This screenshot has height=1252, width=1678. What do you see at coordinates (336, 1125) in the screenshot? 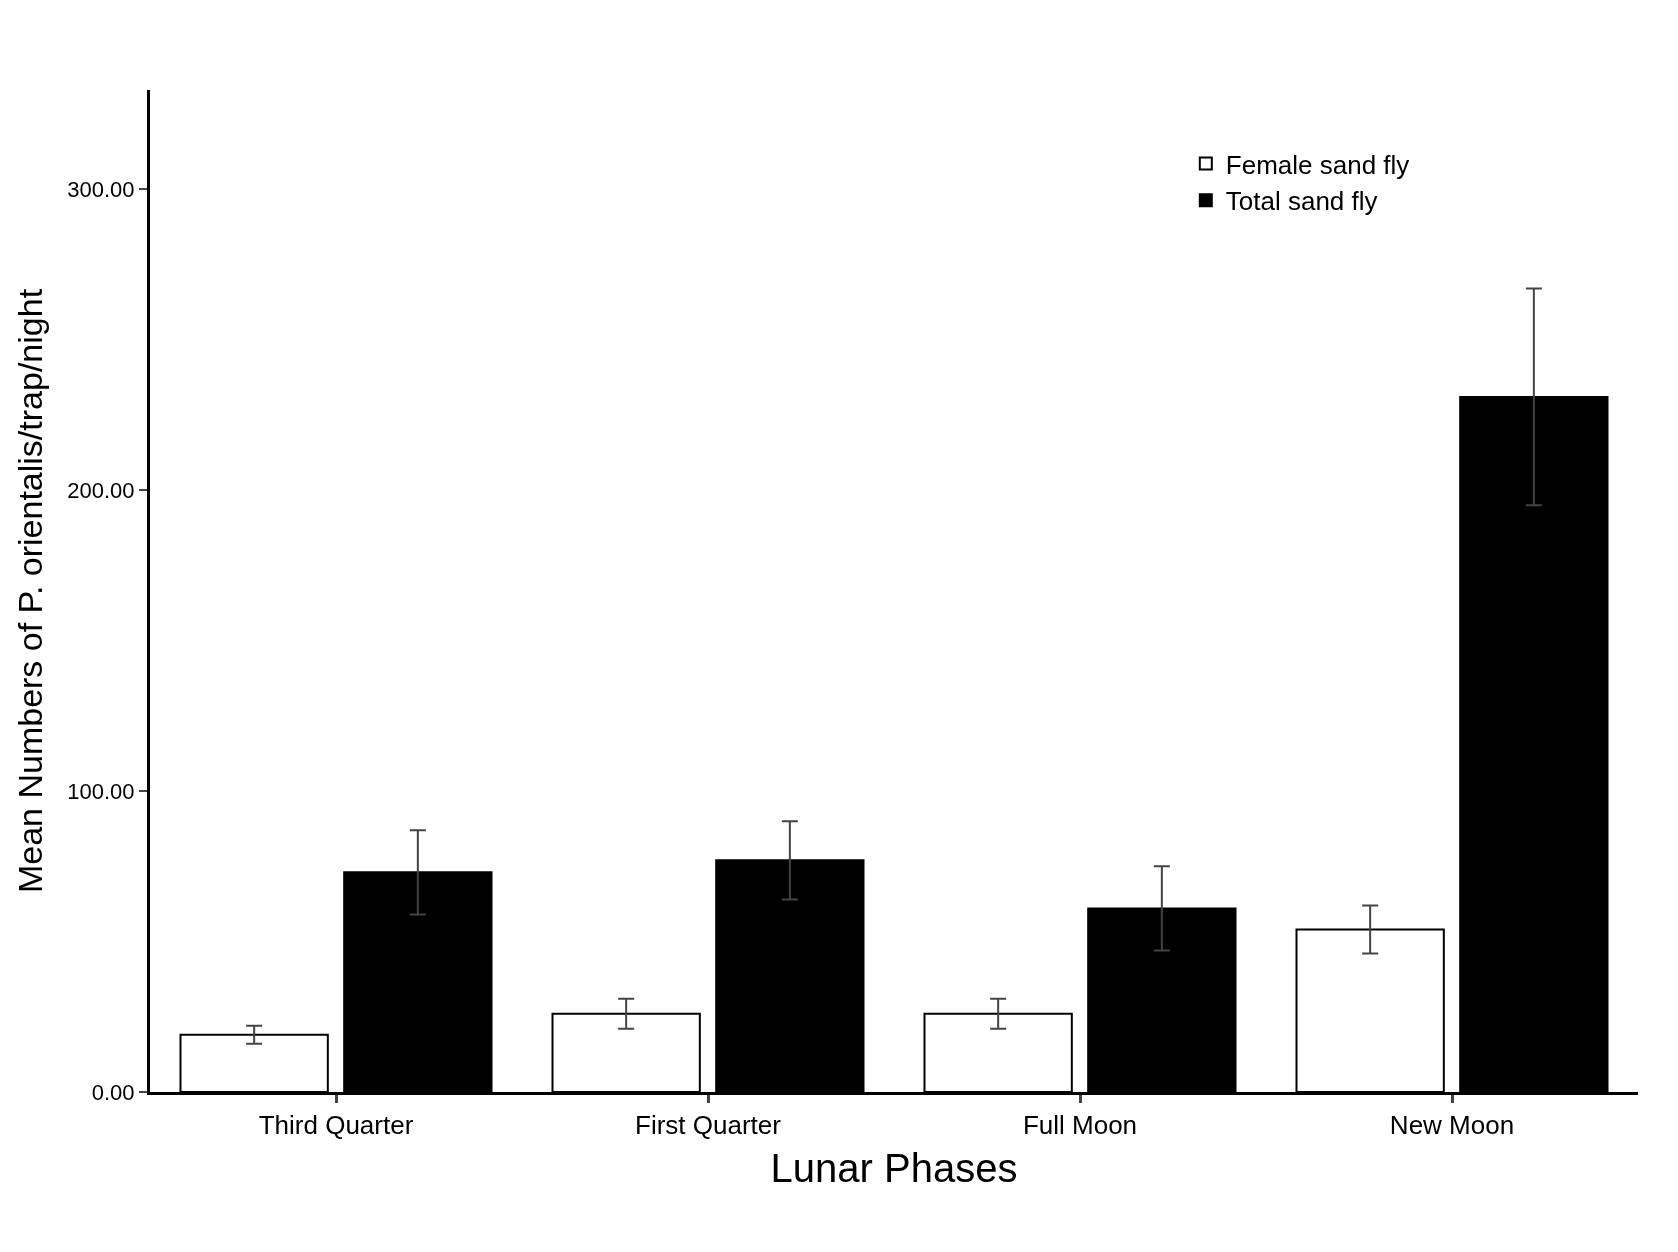
I see `x-tick-label: Third Quarter` at bounding box center [336, 1125].